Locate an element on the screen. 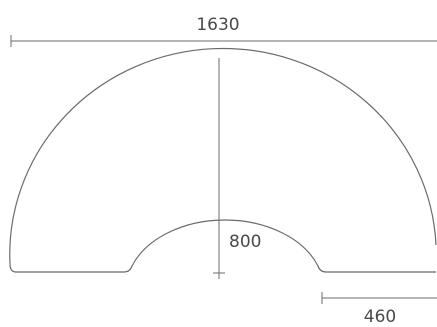  center-height-dimension: 800 is located at coordinates (237, 168).